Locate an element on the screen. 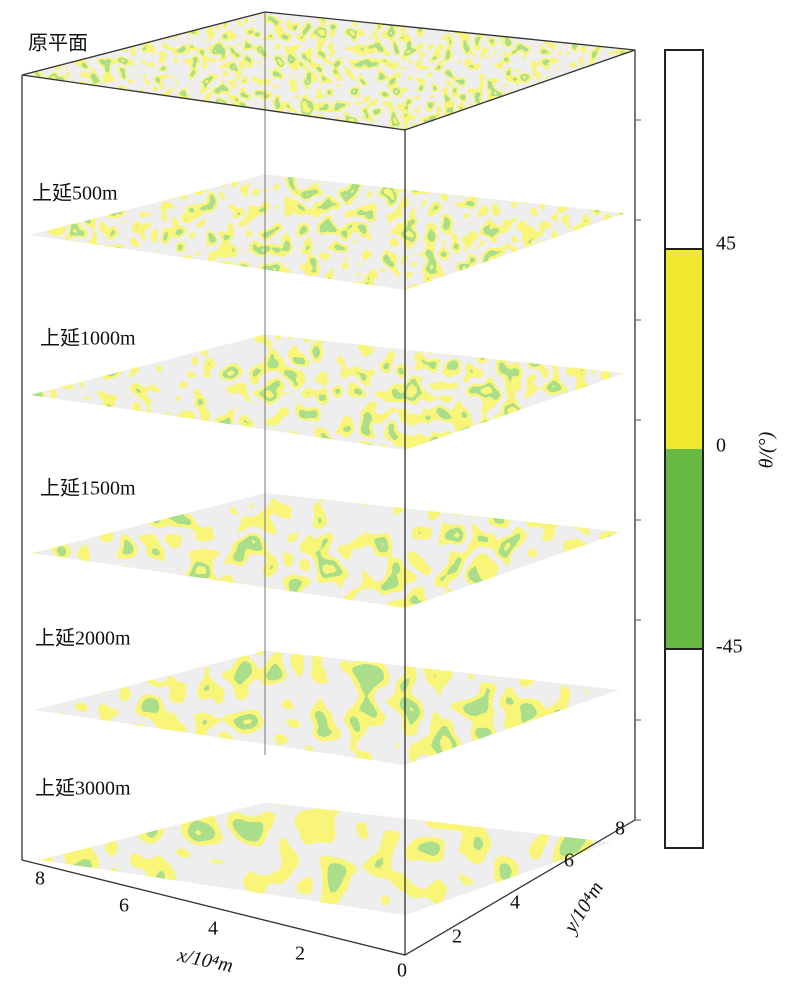 The height and width of the screenshot is (990, 800). y-tick-label: 2 is located at coordinates (457, 937).